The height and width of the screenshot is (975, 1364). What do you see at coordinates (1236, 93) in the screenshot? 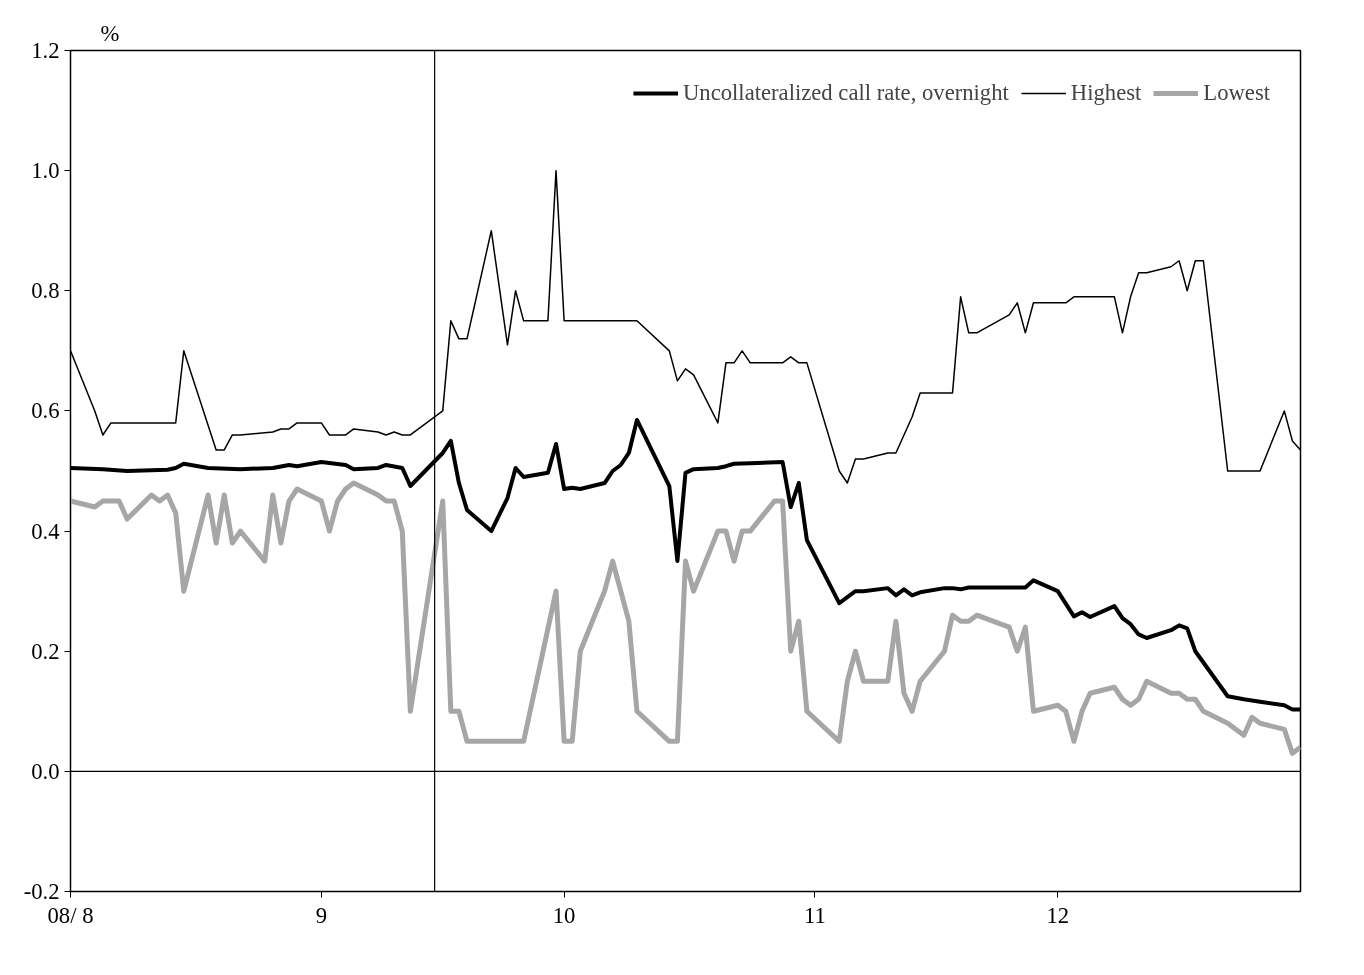
I see `legend-label: Lowest` at bounding box center [1236, 93].